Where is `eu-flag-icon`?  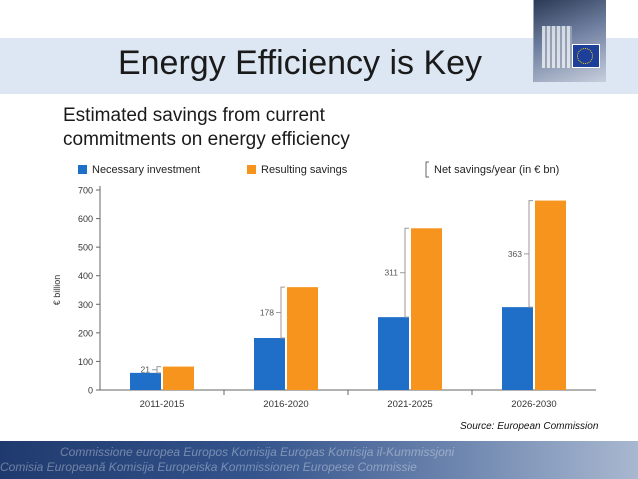 eu-flag-icon is located at coordinates (586, 56).